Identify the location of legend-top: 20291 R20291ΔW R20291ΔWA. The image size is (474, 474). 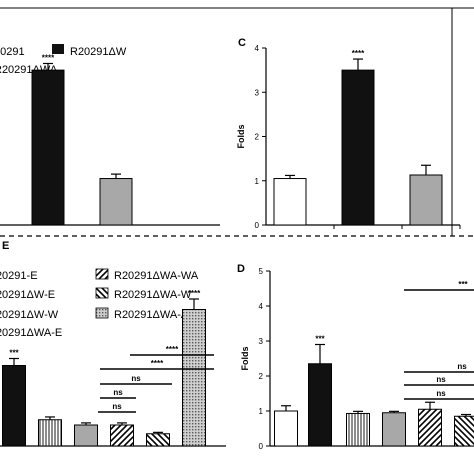
(63, 60).